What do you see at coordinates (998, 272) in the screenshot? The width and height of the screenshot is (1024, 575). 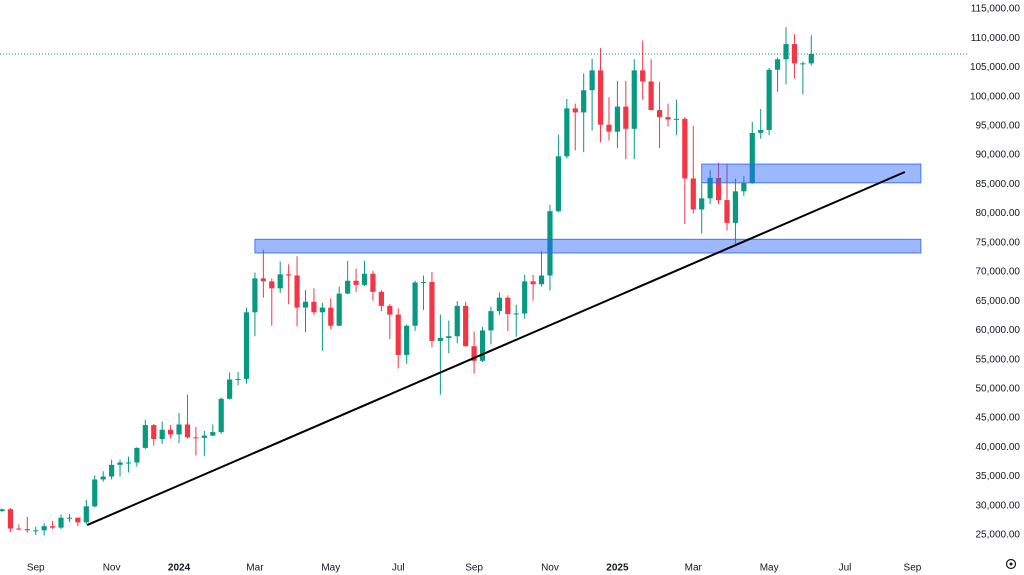 I see `y-tick-label: 70,000.00` at bounding box center [998, 272].